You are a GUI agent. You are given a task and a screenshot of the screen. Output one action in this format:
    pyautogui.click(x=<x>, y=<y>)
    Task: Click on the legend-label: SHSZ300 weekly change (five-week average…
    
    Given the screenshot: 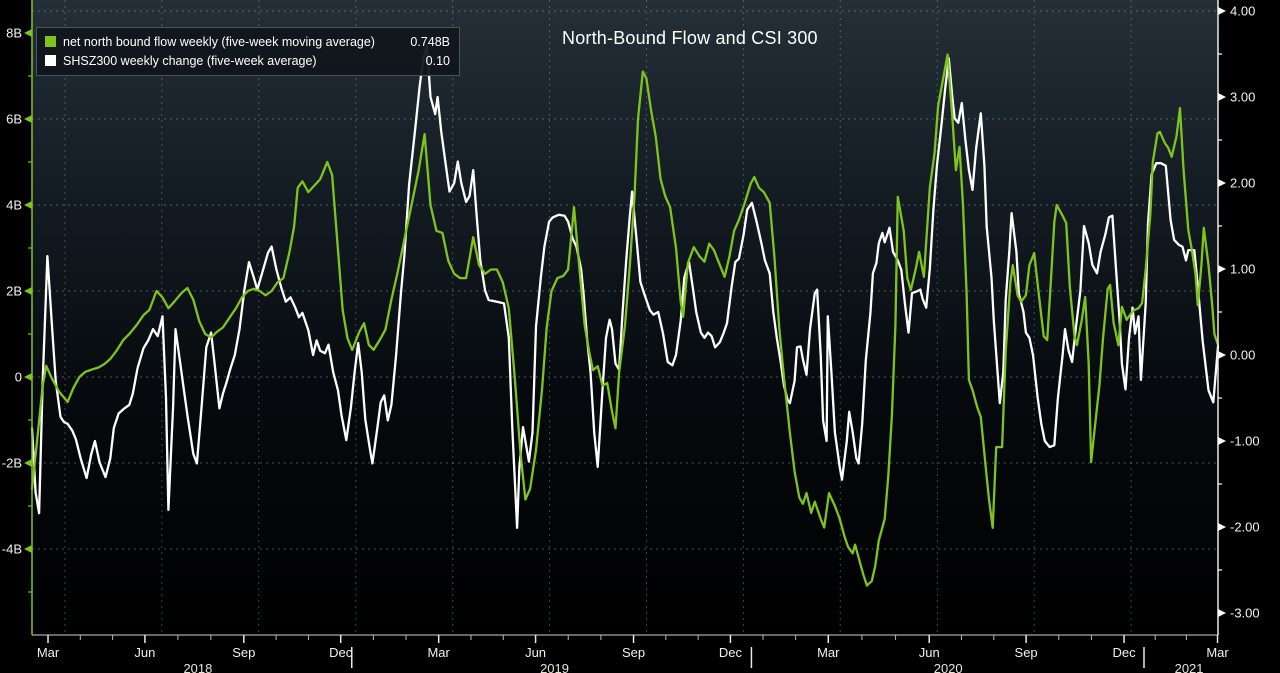 What is the action you would take?
    pyautogui.click(x=190, y=60)
    